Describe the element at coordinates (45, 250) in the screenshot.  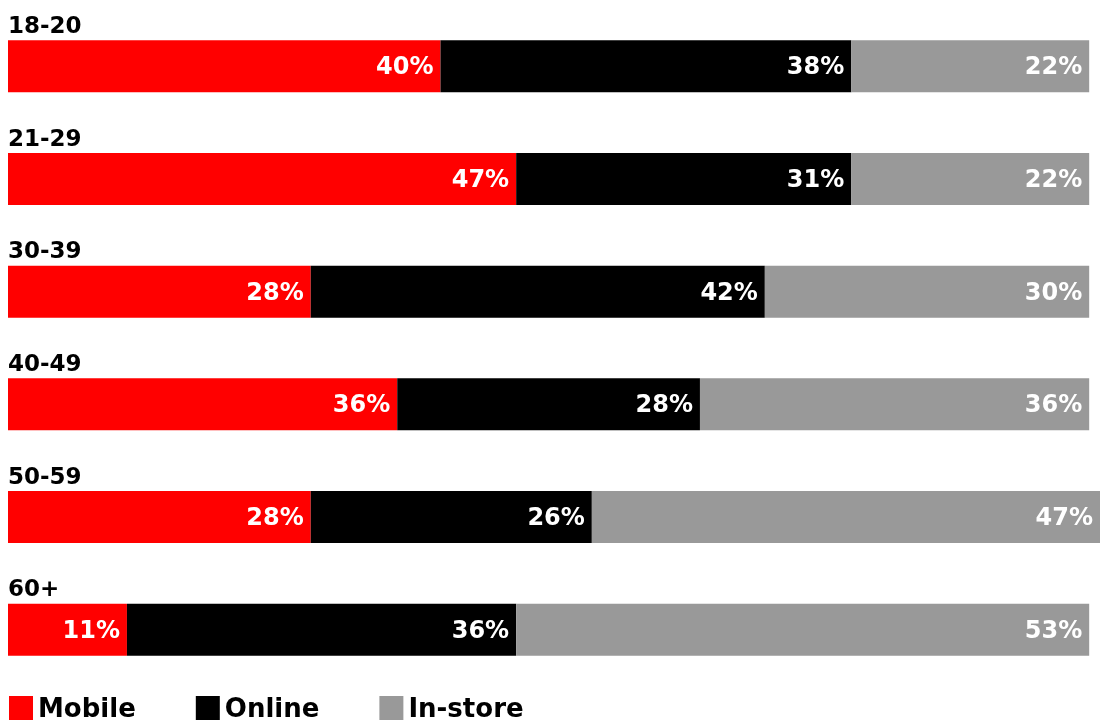
I see `y-tick-label: 30-39` at that location.